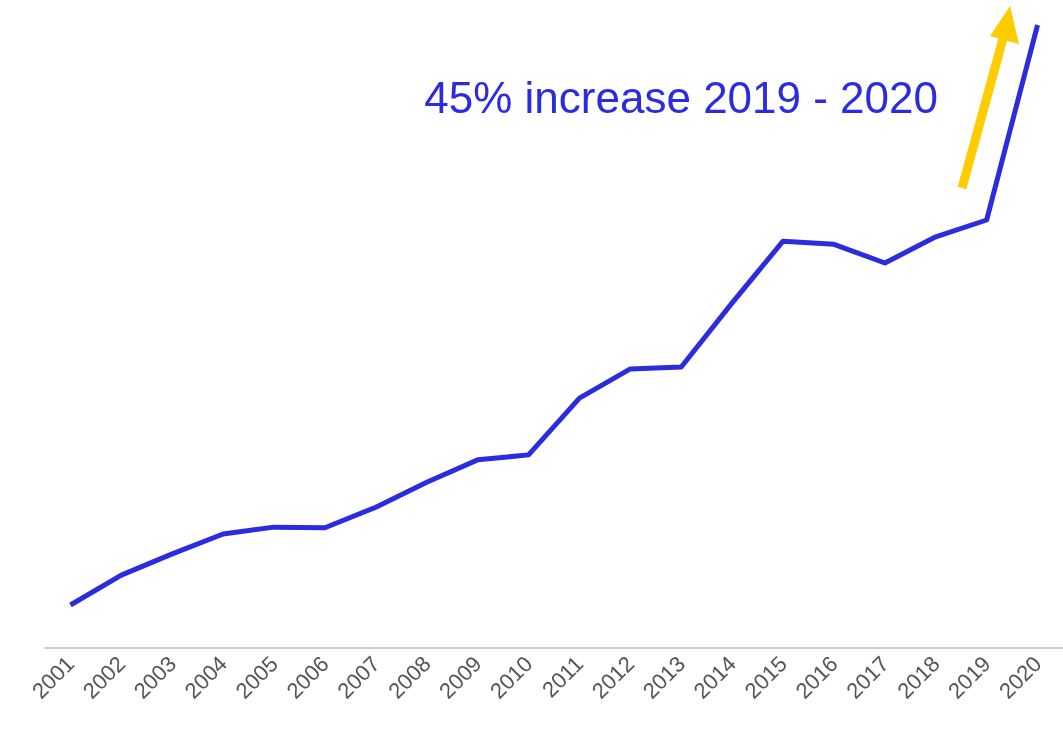 Image resolution: width=1063 pixels, height=742 pixels. I want to click on annotation: 45% increase 2019 - 2020, so click(681, 97).